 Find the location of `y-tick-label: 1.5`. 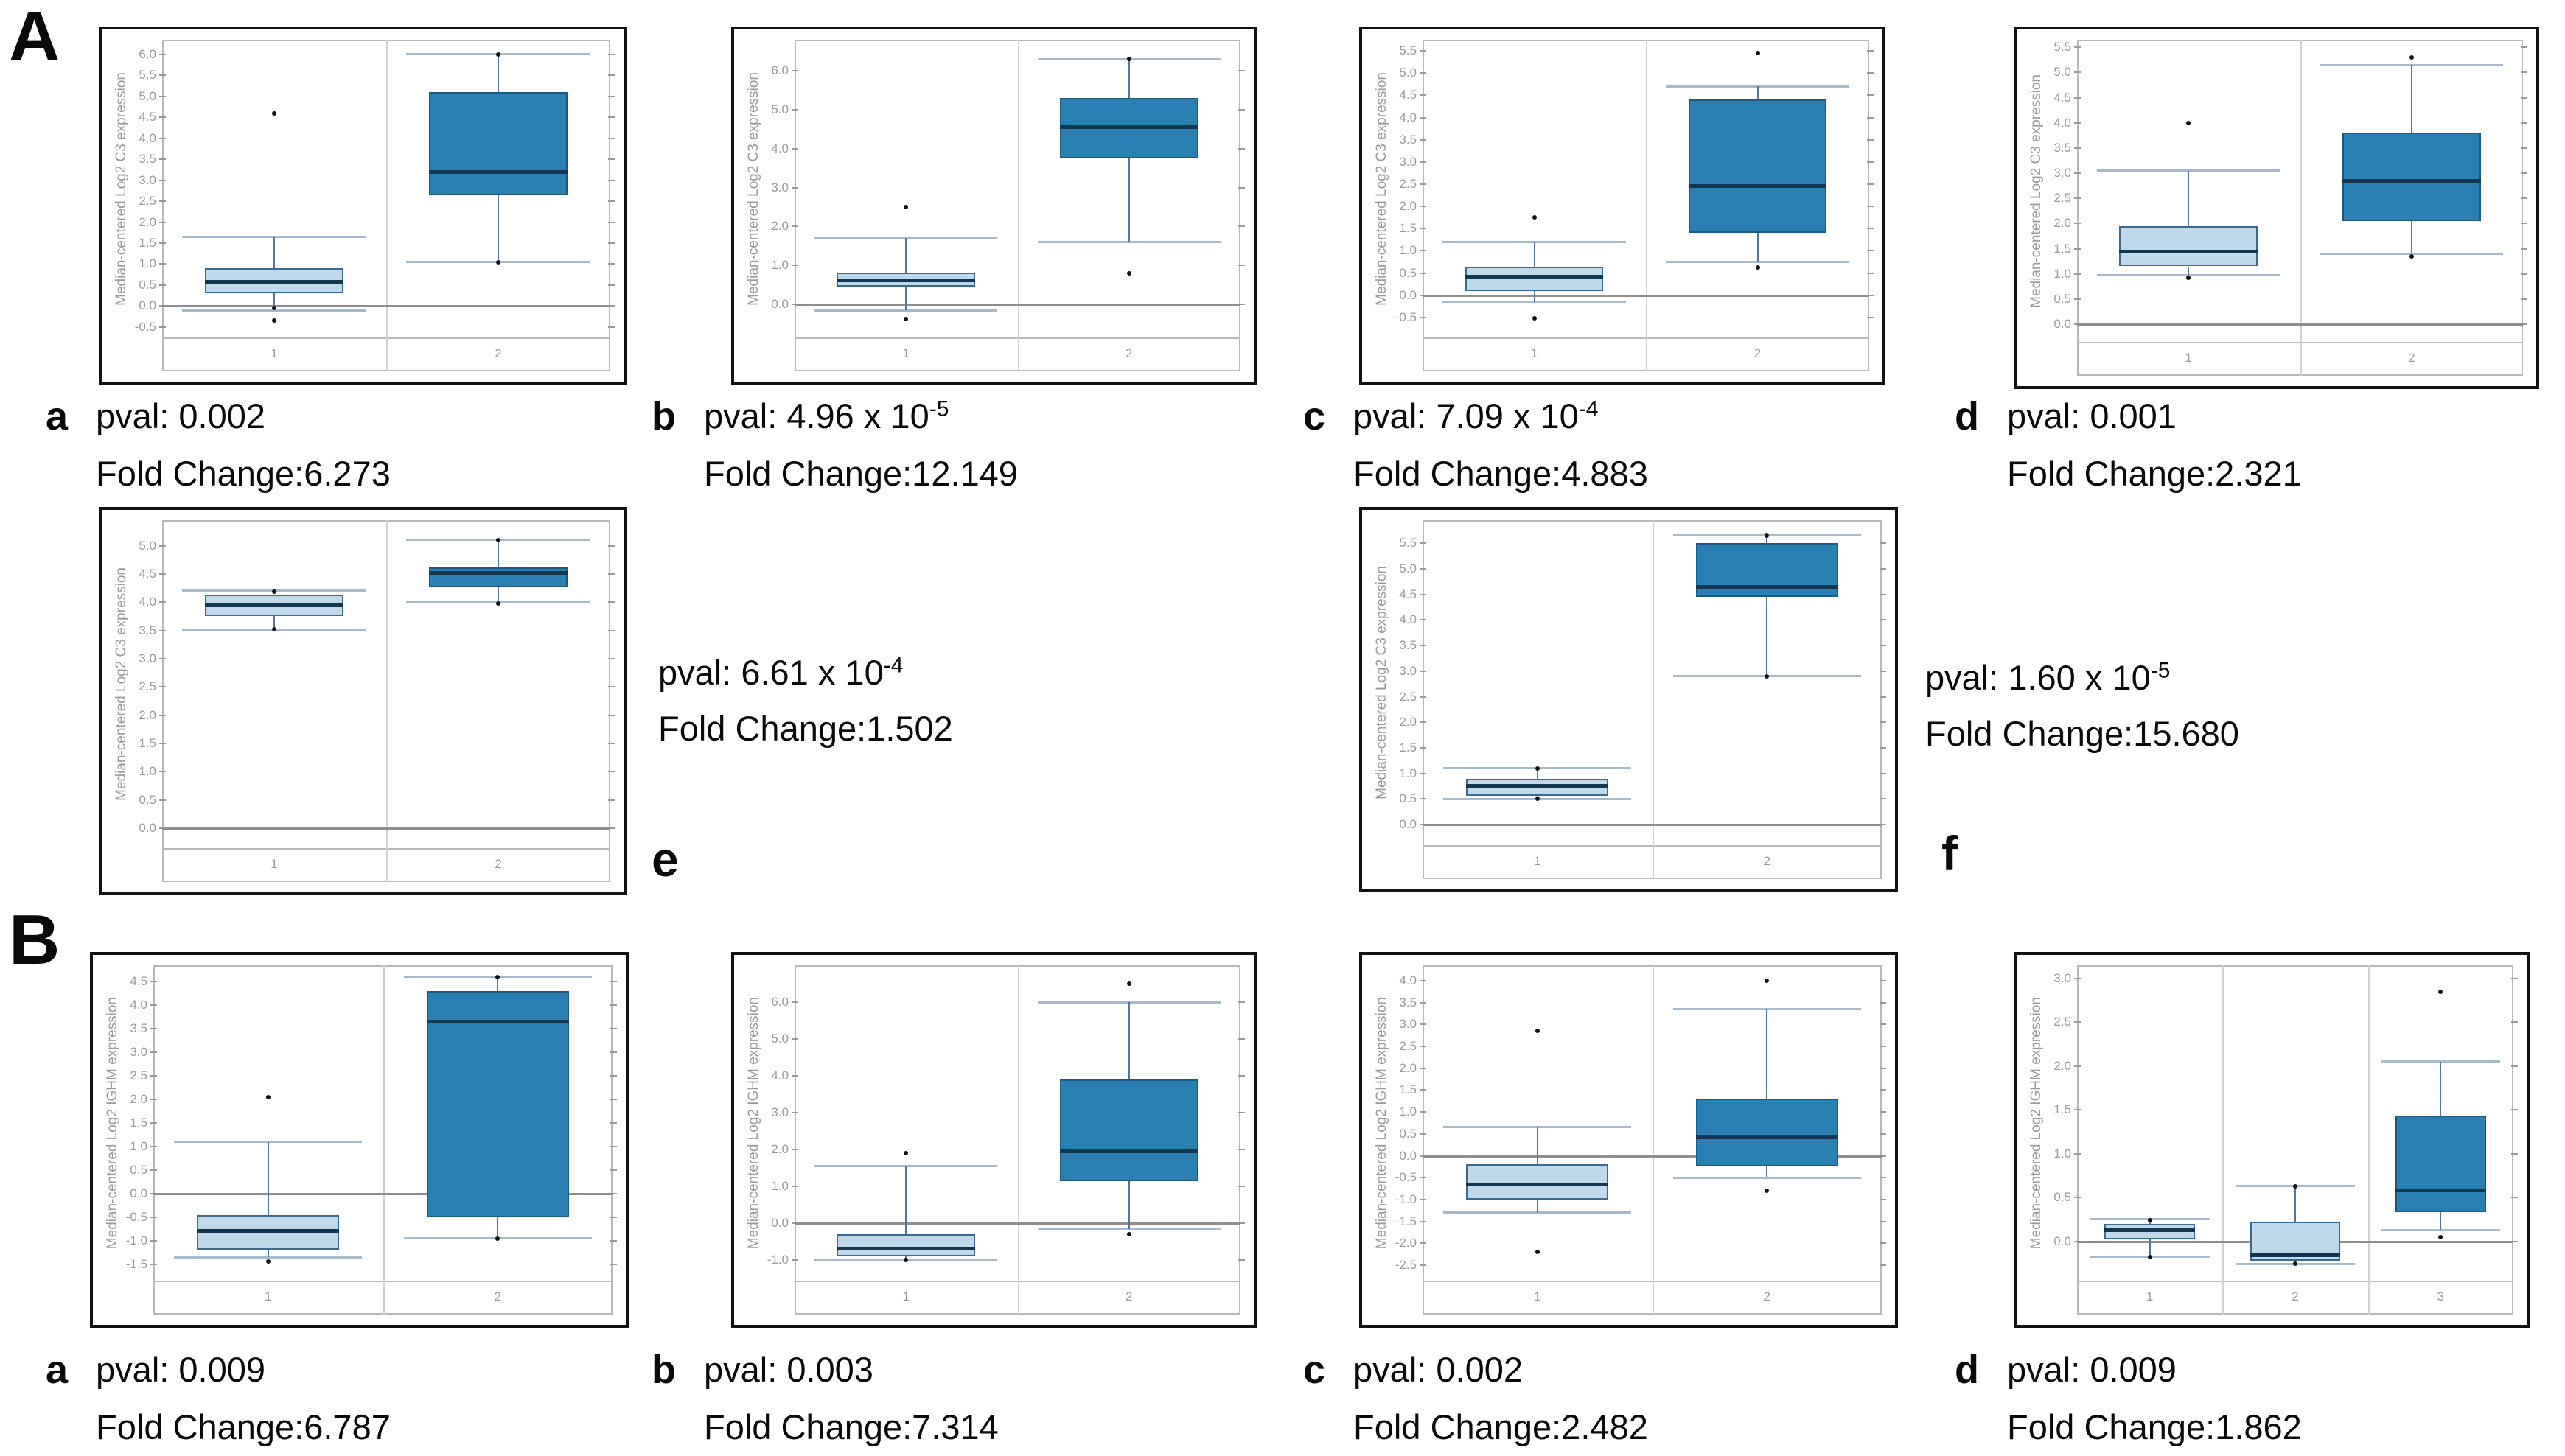

y-tick-label: 1.5 is located at coordinates (1408, 1089).